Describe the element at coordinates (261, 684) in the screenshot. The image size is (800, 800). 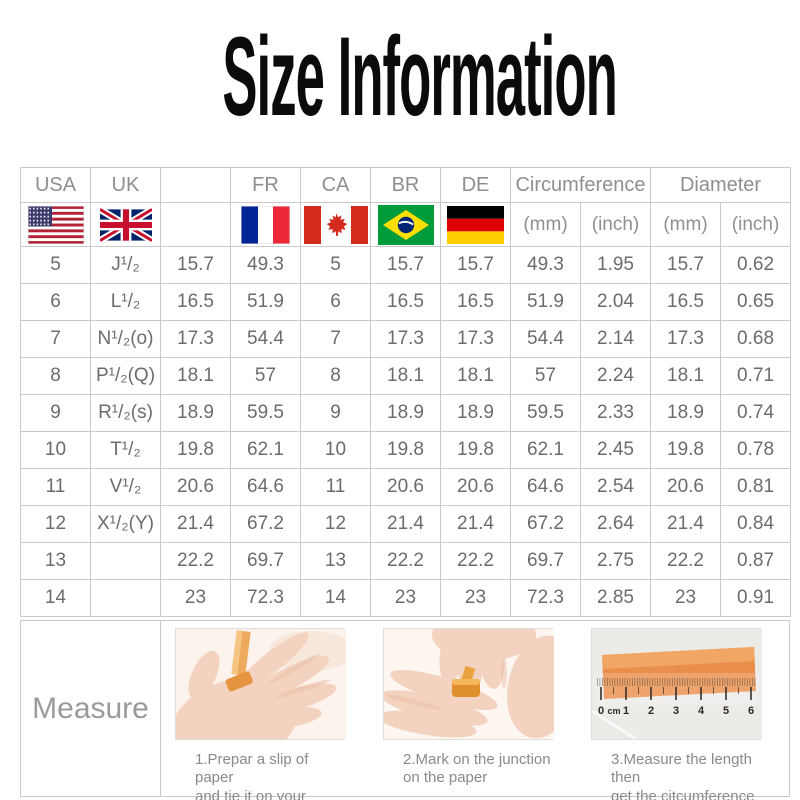
I see `hand-with-paper-strip-photo` at that location.